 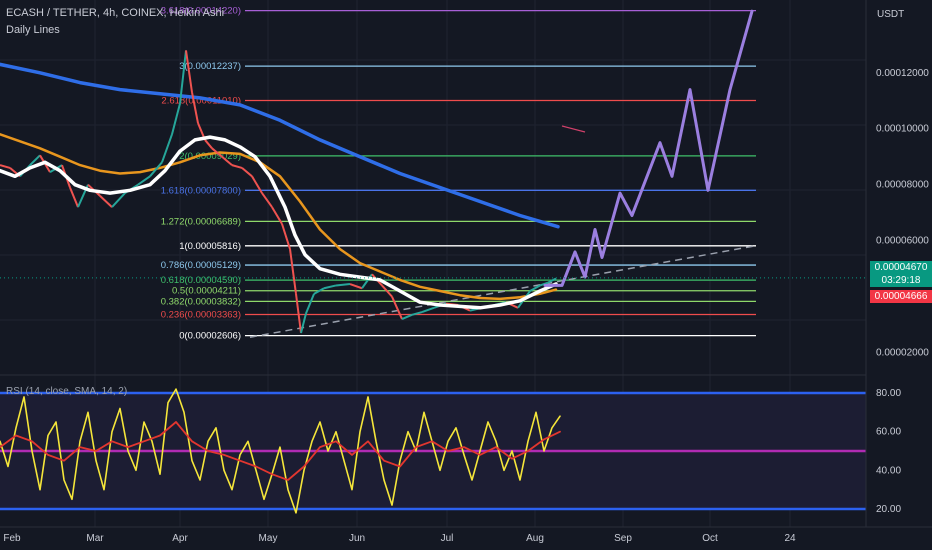 What do you see at coordinates (623, 538) in the screenshot?
I see `time-label-7: Sep` at bounding box center [623, 538].